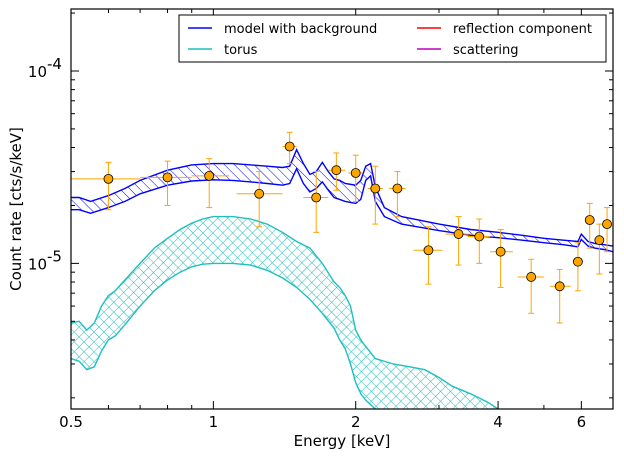 Image resolution: width=624 pixels, height=459 pixels. I want to click on x-tick-label-2: 2, so click(356, 422).